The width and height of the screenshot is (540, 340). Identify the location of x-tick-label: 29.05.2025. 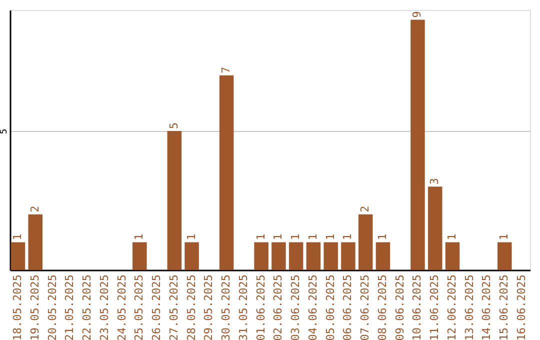
(209, 307).